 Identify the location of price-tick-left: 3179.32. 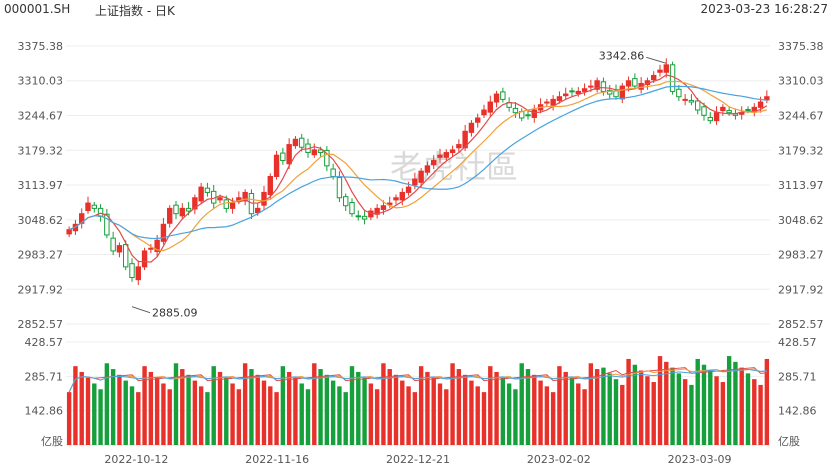
(41, 150).